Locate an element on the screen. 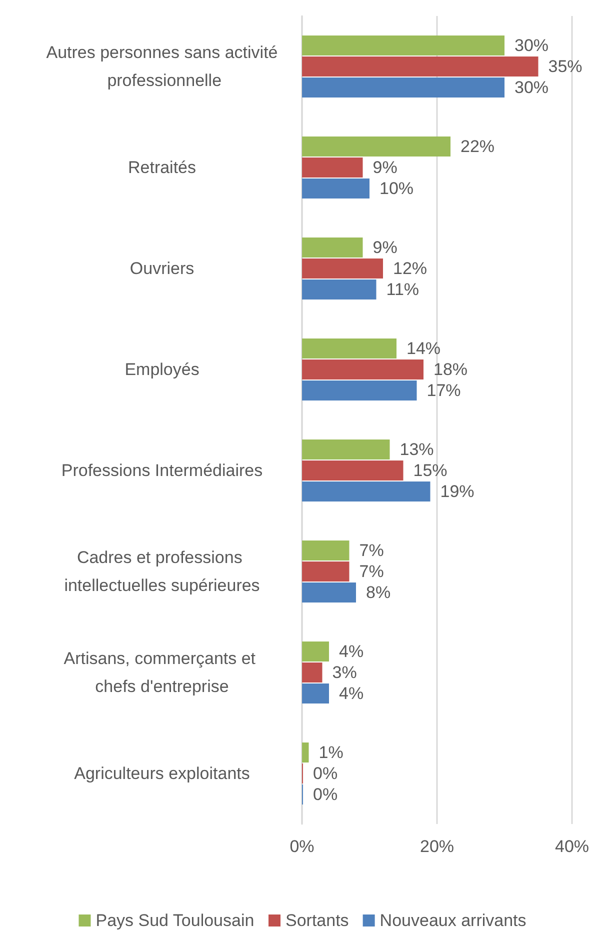  y-tick-label: Autres personnes sans activité professionnelle is located at coordinates (162, 66).